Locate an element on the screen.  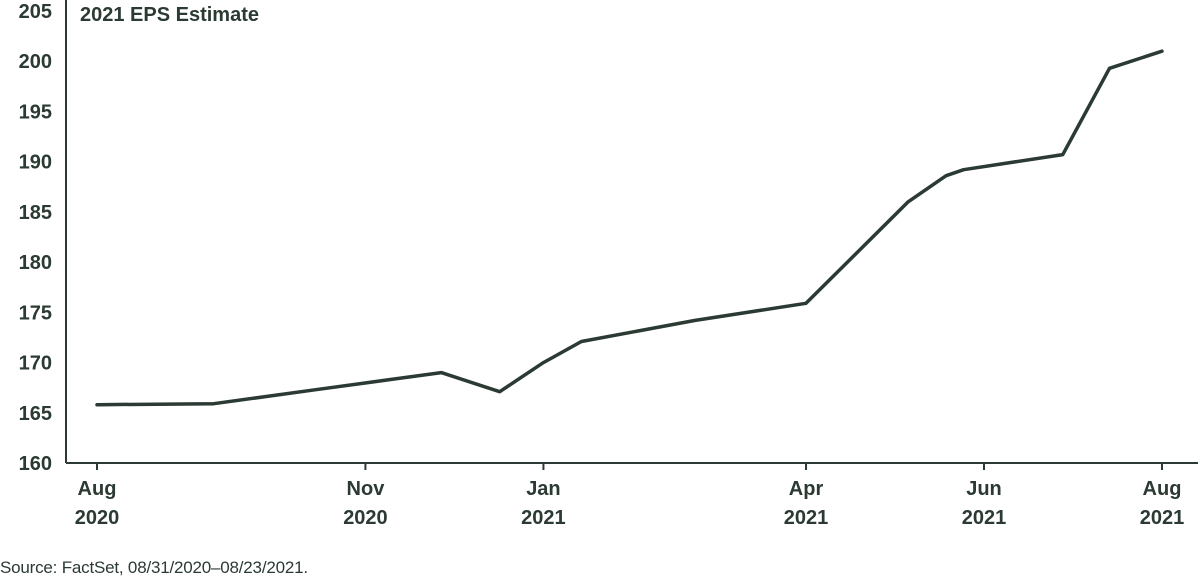
y-tick-label: 180 is located at coordinates (35, 263).